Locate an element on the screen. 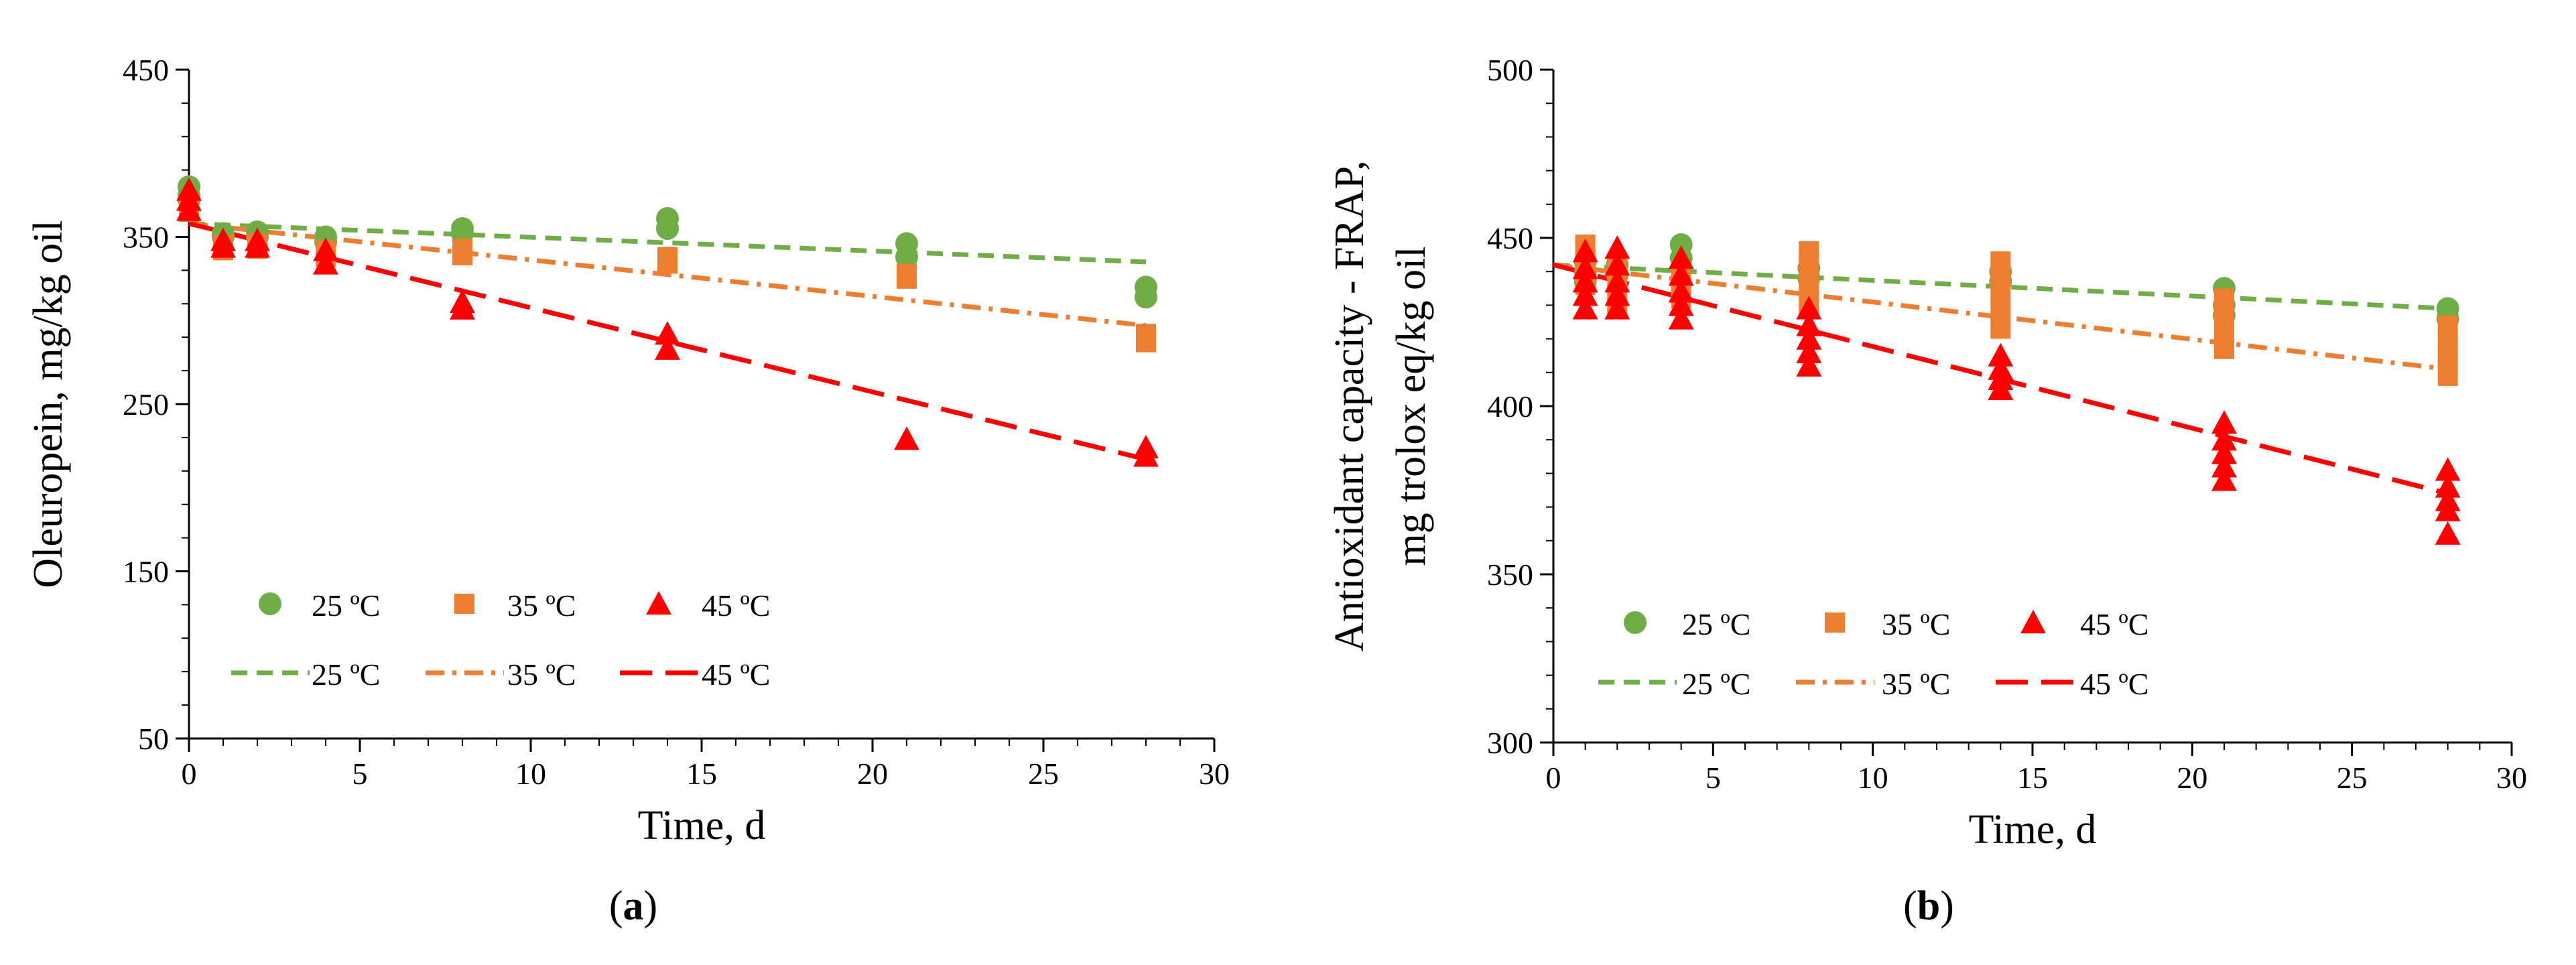 The height and width of the screenshot is (965, 2576). x-tick-label: 5 is located at coordinates (360, 774).